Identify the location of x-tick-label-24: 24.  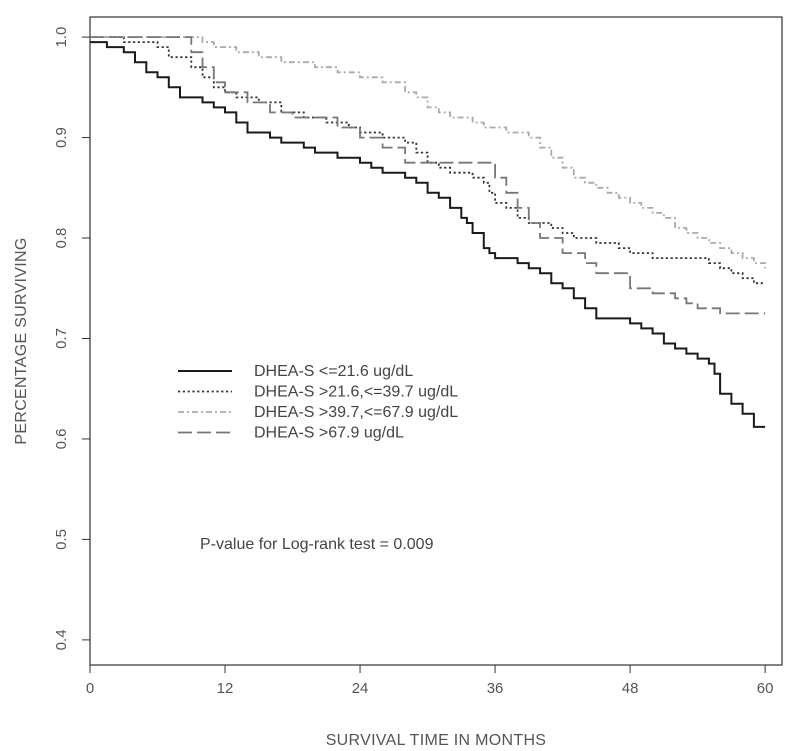
(360, 688).